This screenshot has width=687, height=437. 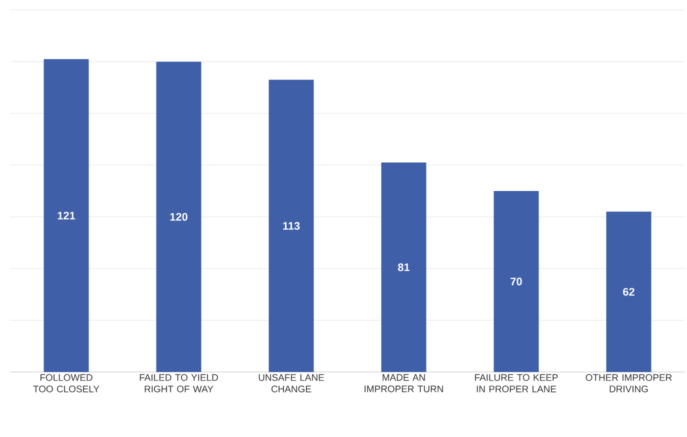 I want to click on data-label: 121, so click(x=67, y=216).